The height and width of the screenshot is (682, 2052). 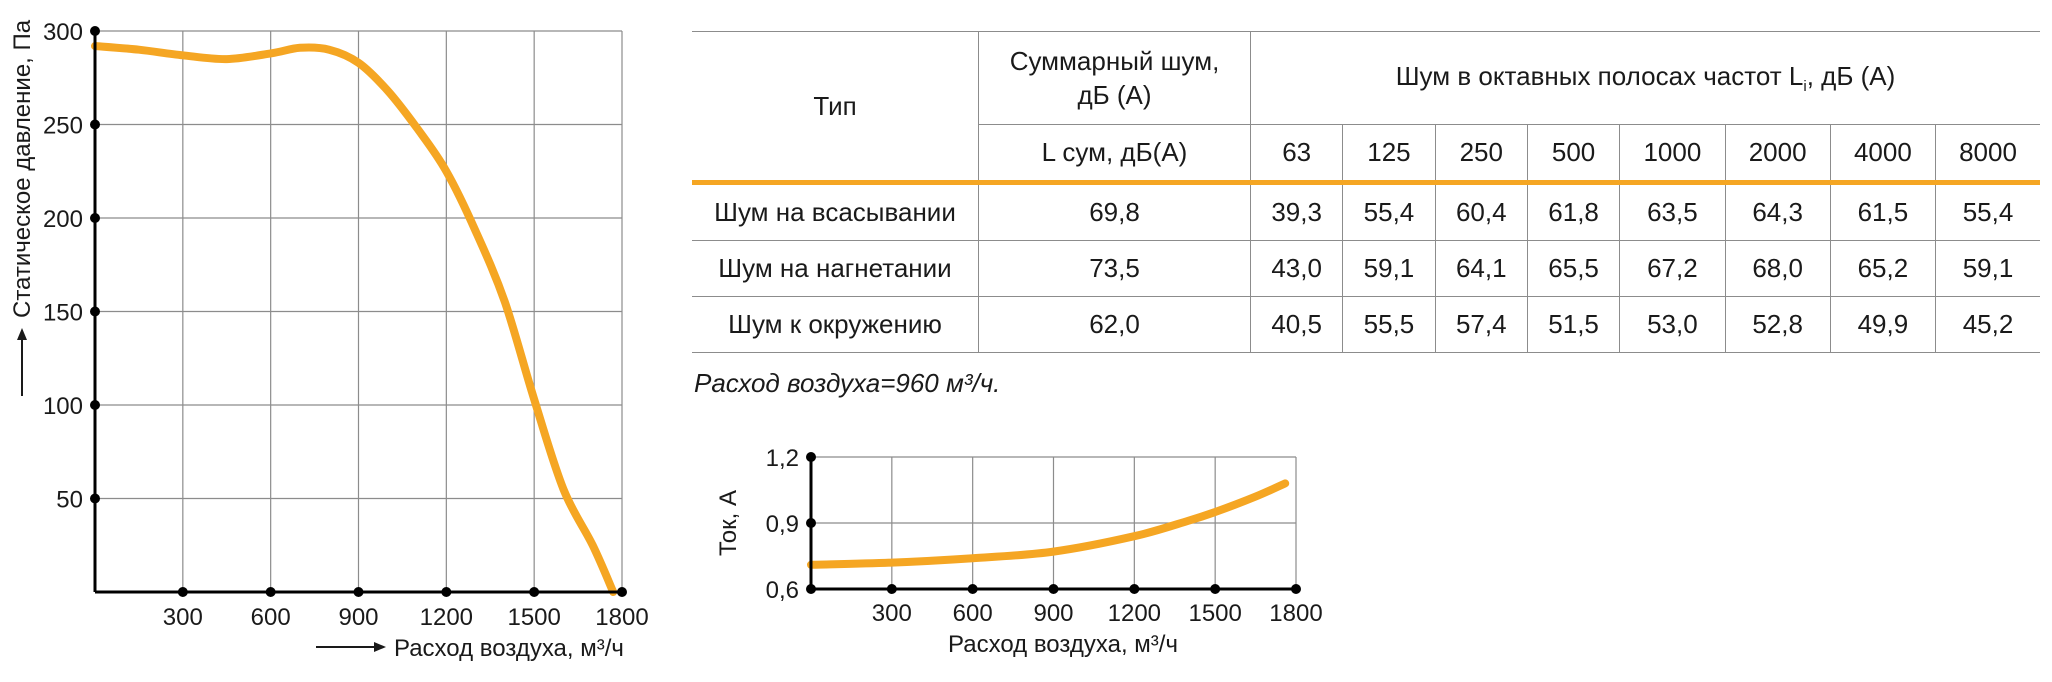 I want to click on current-grid, so click(x=1054, y=522).